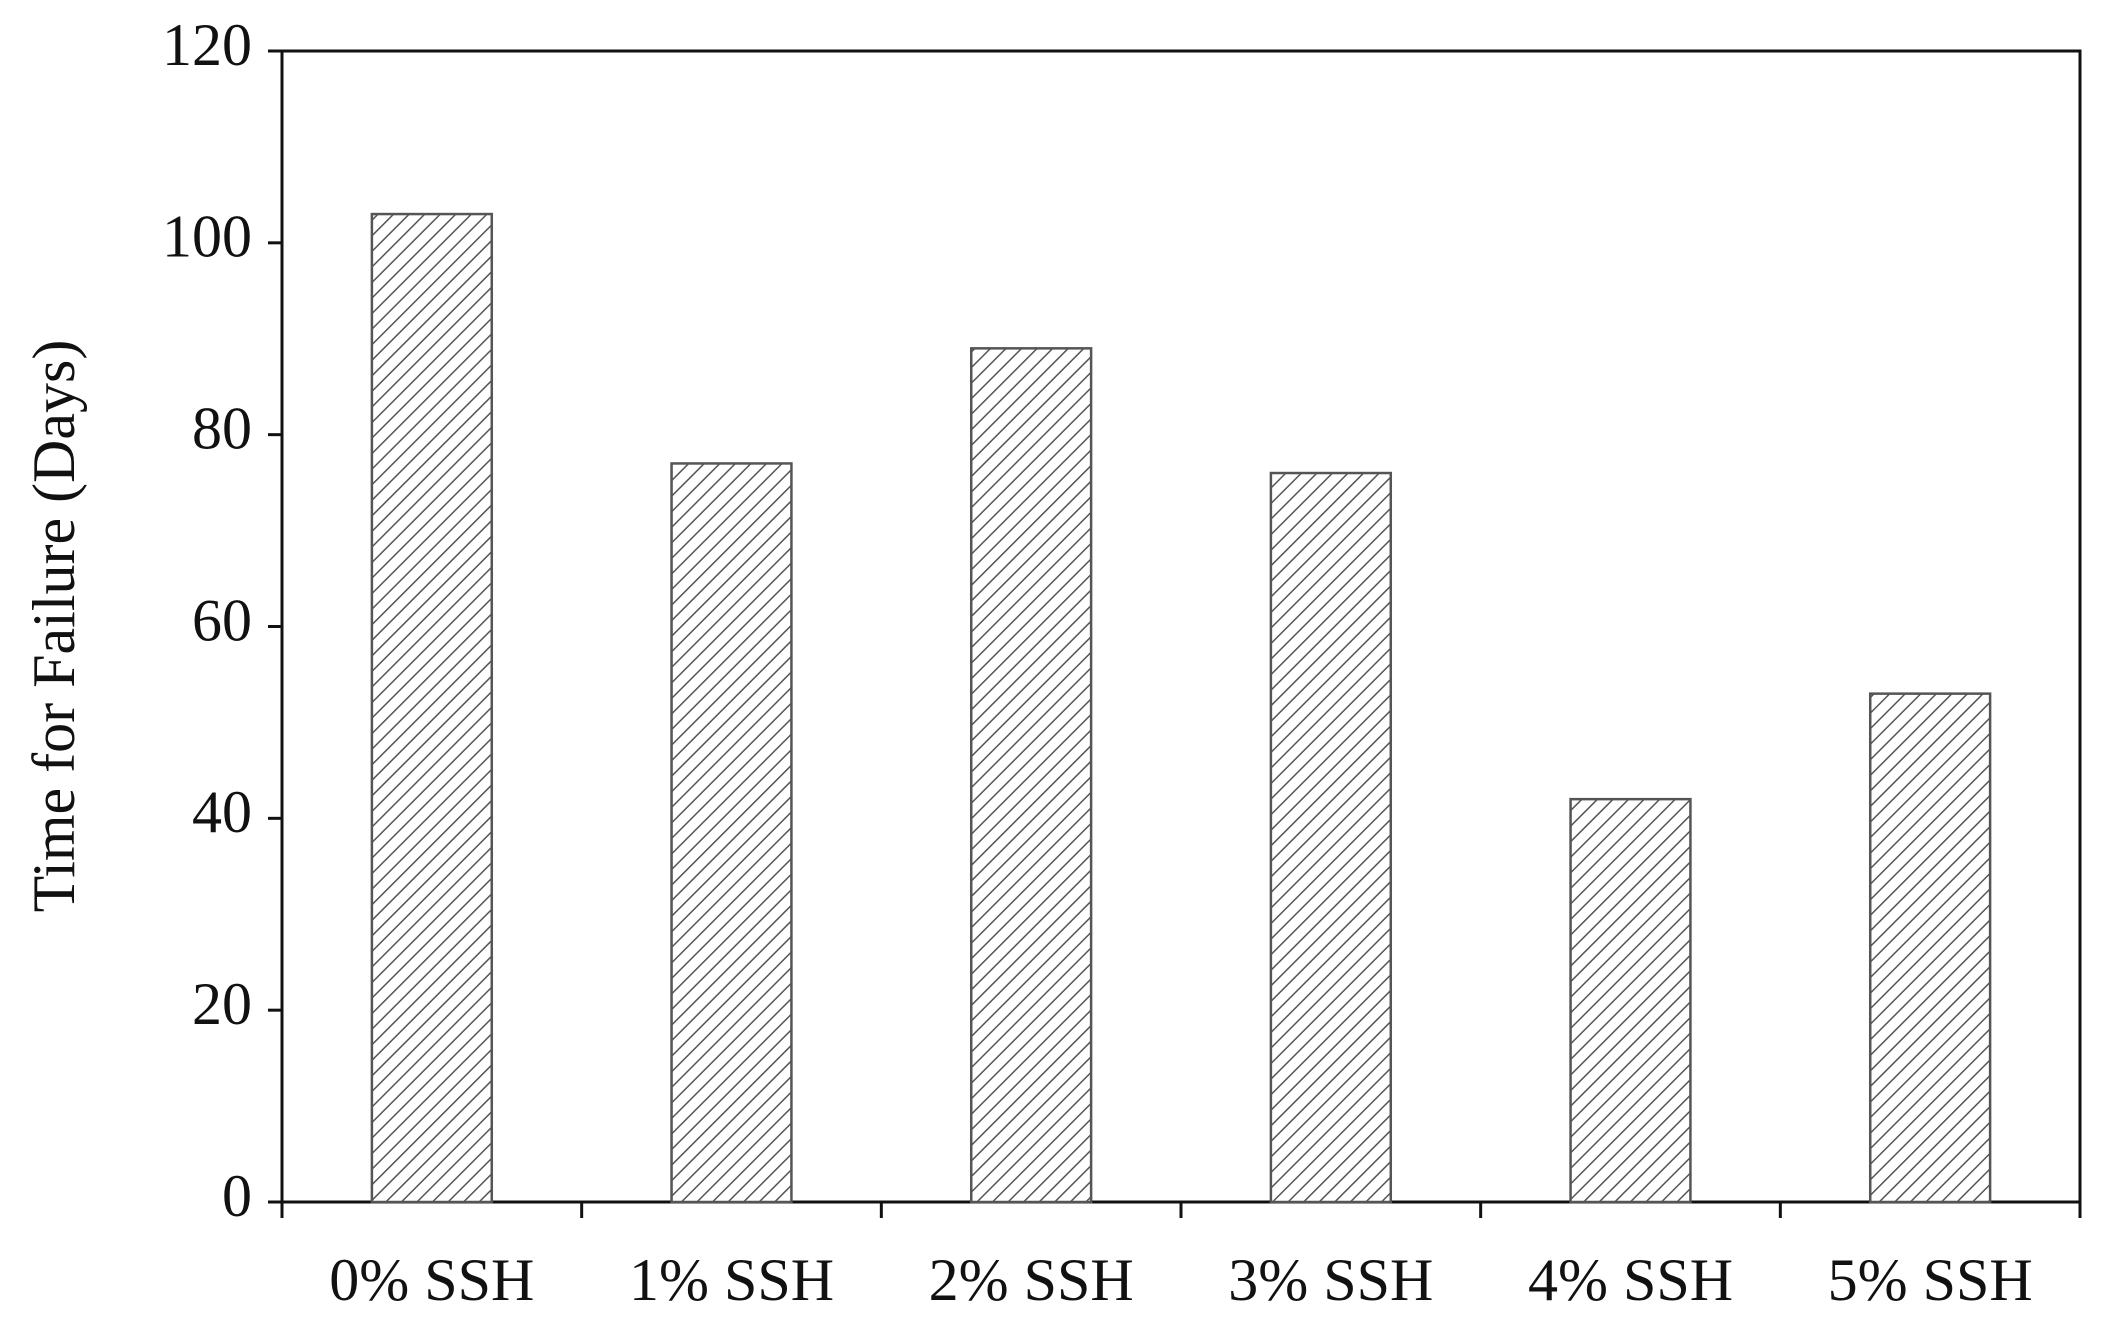 This screenshot has width=2104, height=1340. Describe the element at coordinates (1330, 1280) in the screenshot. I see `x-tick-label: 3% SSH` at that location.